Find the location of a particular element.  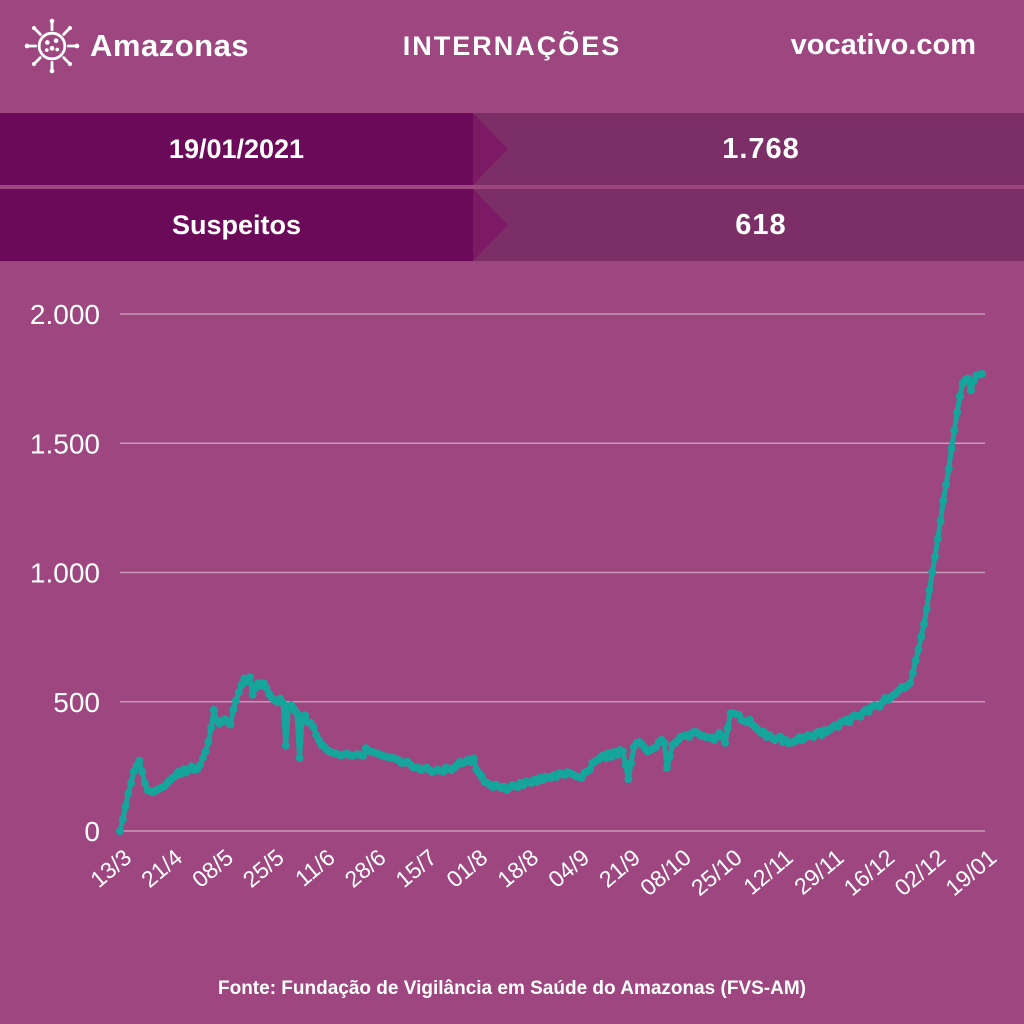

brand-name: Amazonas is located at coordinates (170, 45).